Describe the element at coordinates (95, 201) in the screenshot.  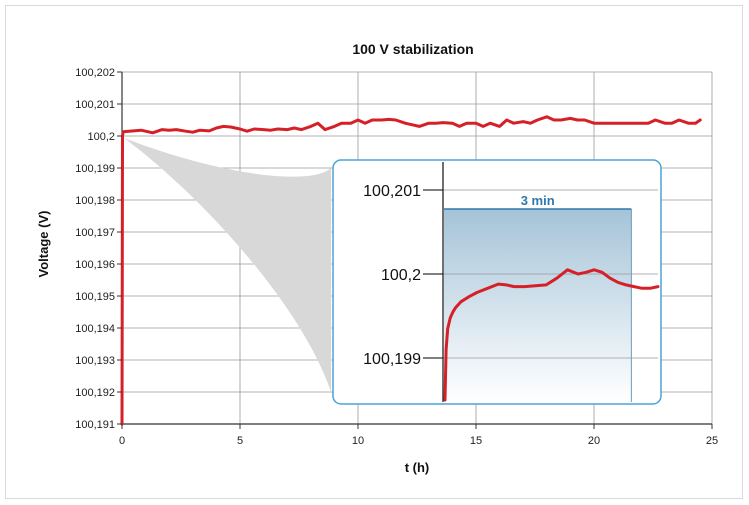
I see `y-tick-label: 100,198` at that location.